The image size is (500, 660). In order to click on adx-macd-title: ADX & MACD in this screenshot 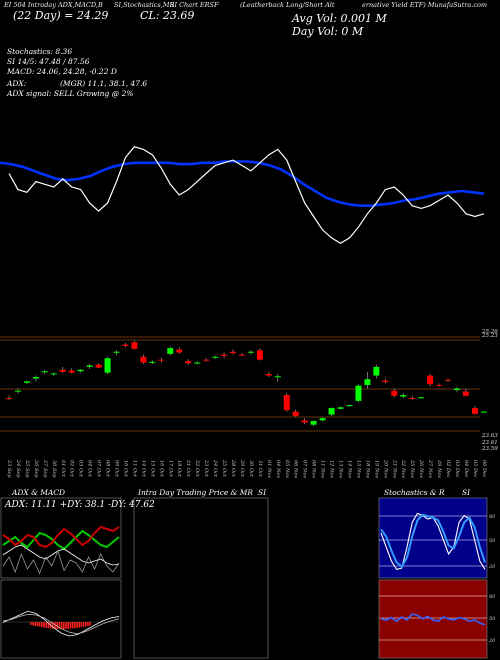, I will do `click(39, 492)`.